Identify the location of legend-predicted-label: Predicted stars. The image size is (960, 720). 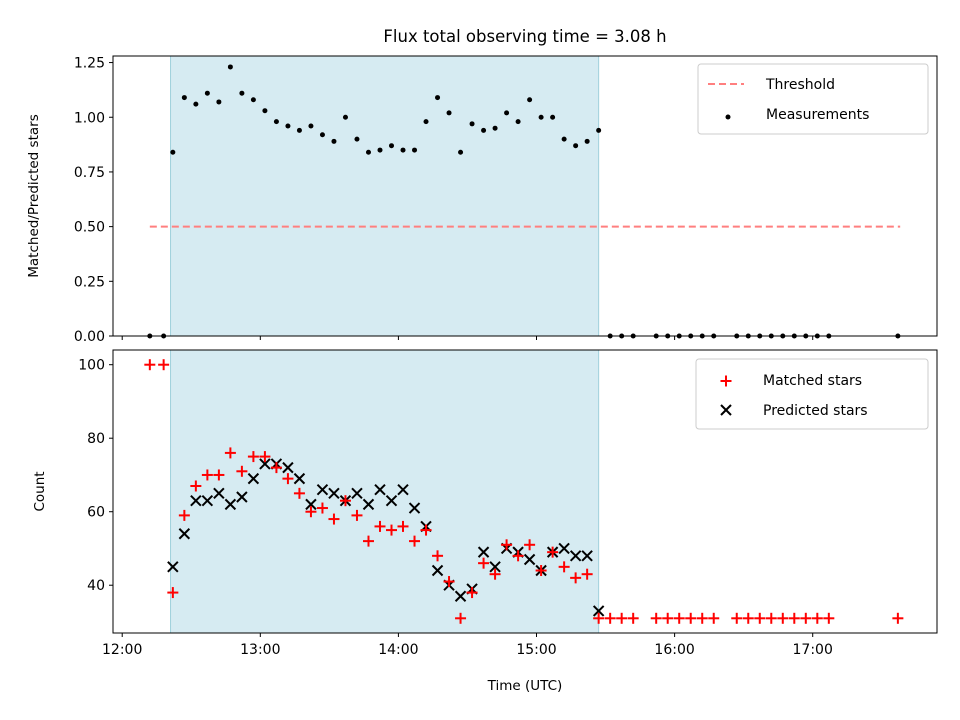
(815, 411).